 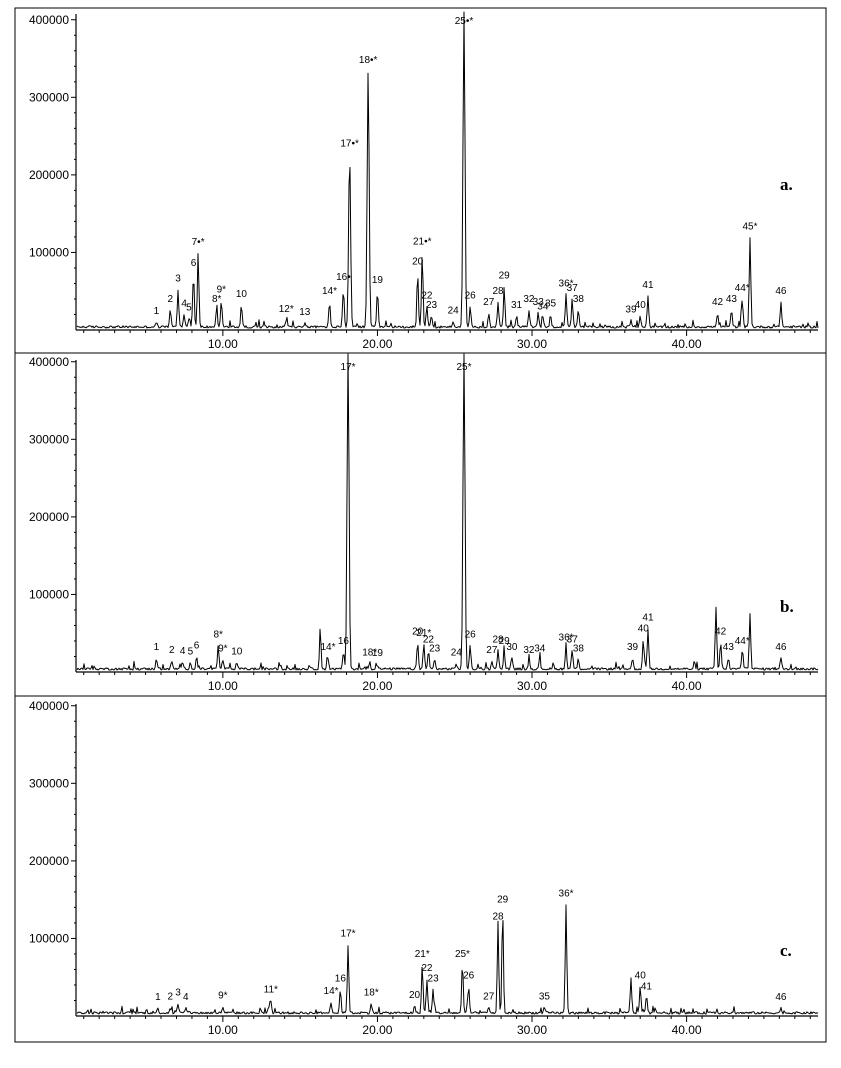 What do you see at coordinates (434, 979) in the screenshot?
I see `peak-label: 23` at bounding box center [434, 979].